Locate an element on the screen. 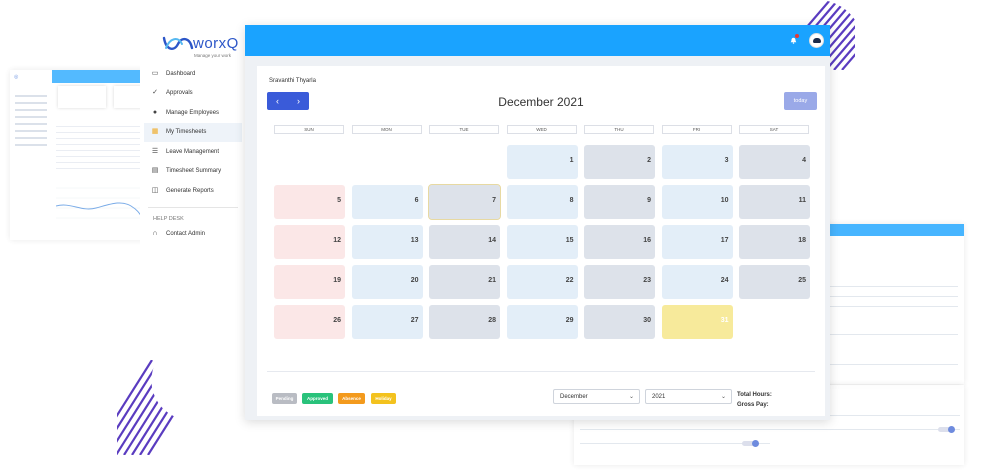 This screenshot has width=1000, height=476. calendar-day-cell: 24 is located at coordinates (697, 282).